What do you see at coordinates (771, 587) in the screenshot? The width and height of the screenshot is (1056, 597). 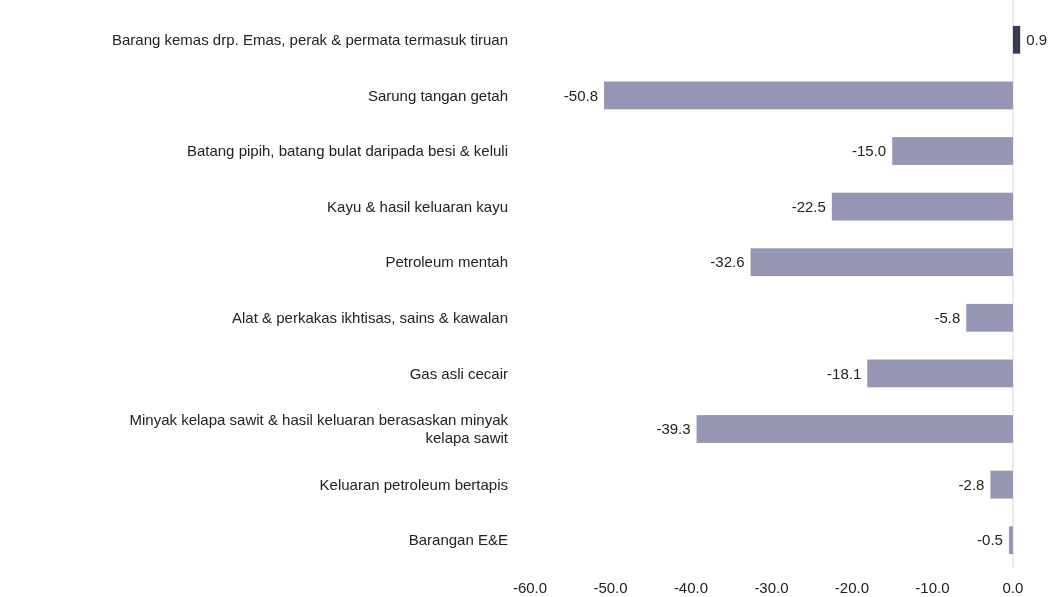 I see `x-tick-label: -30.0` at bounding box center [771, 587].